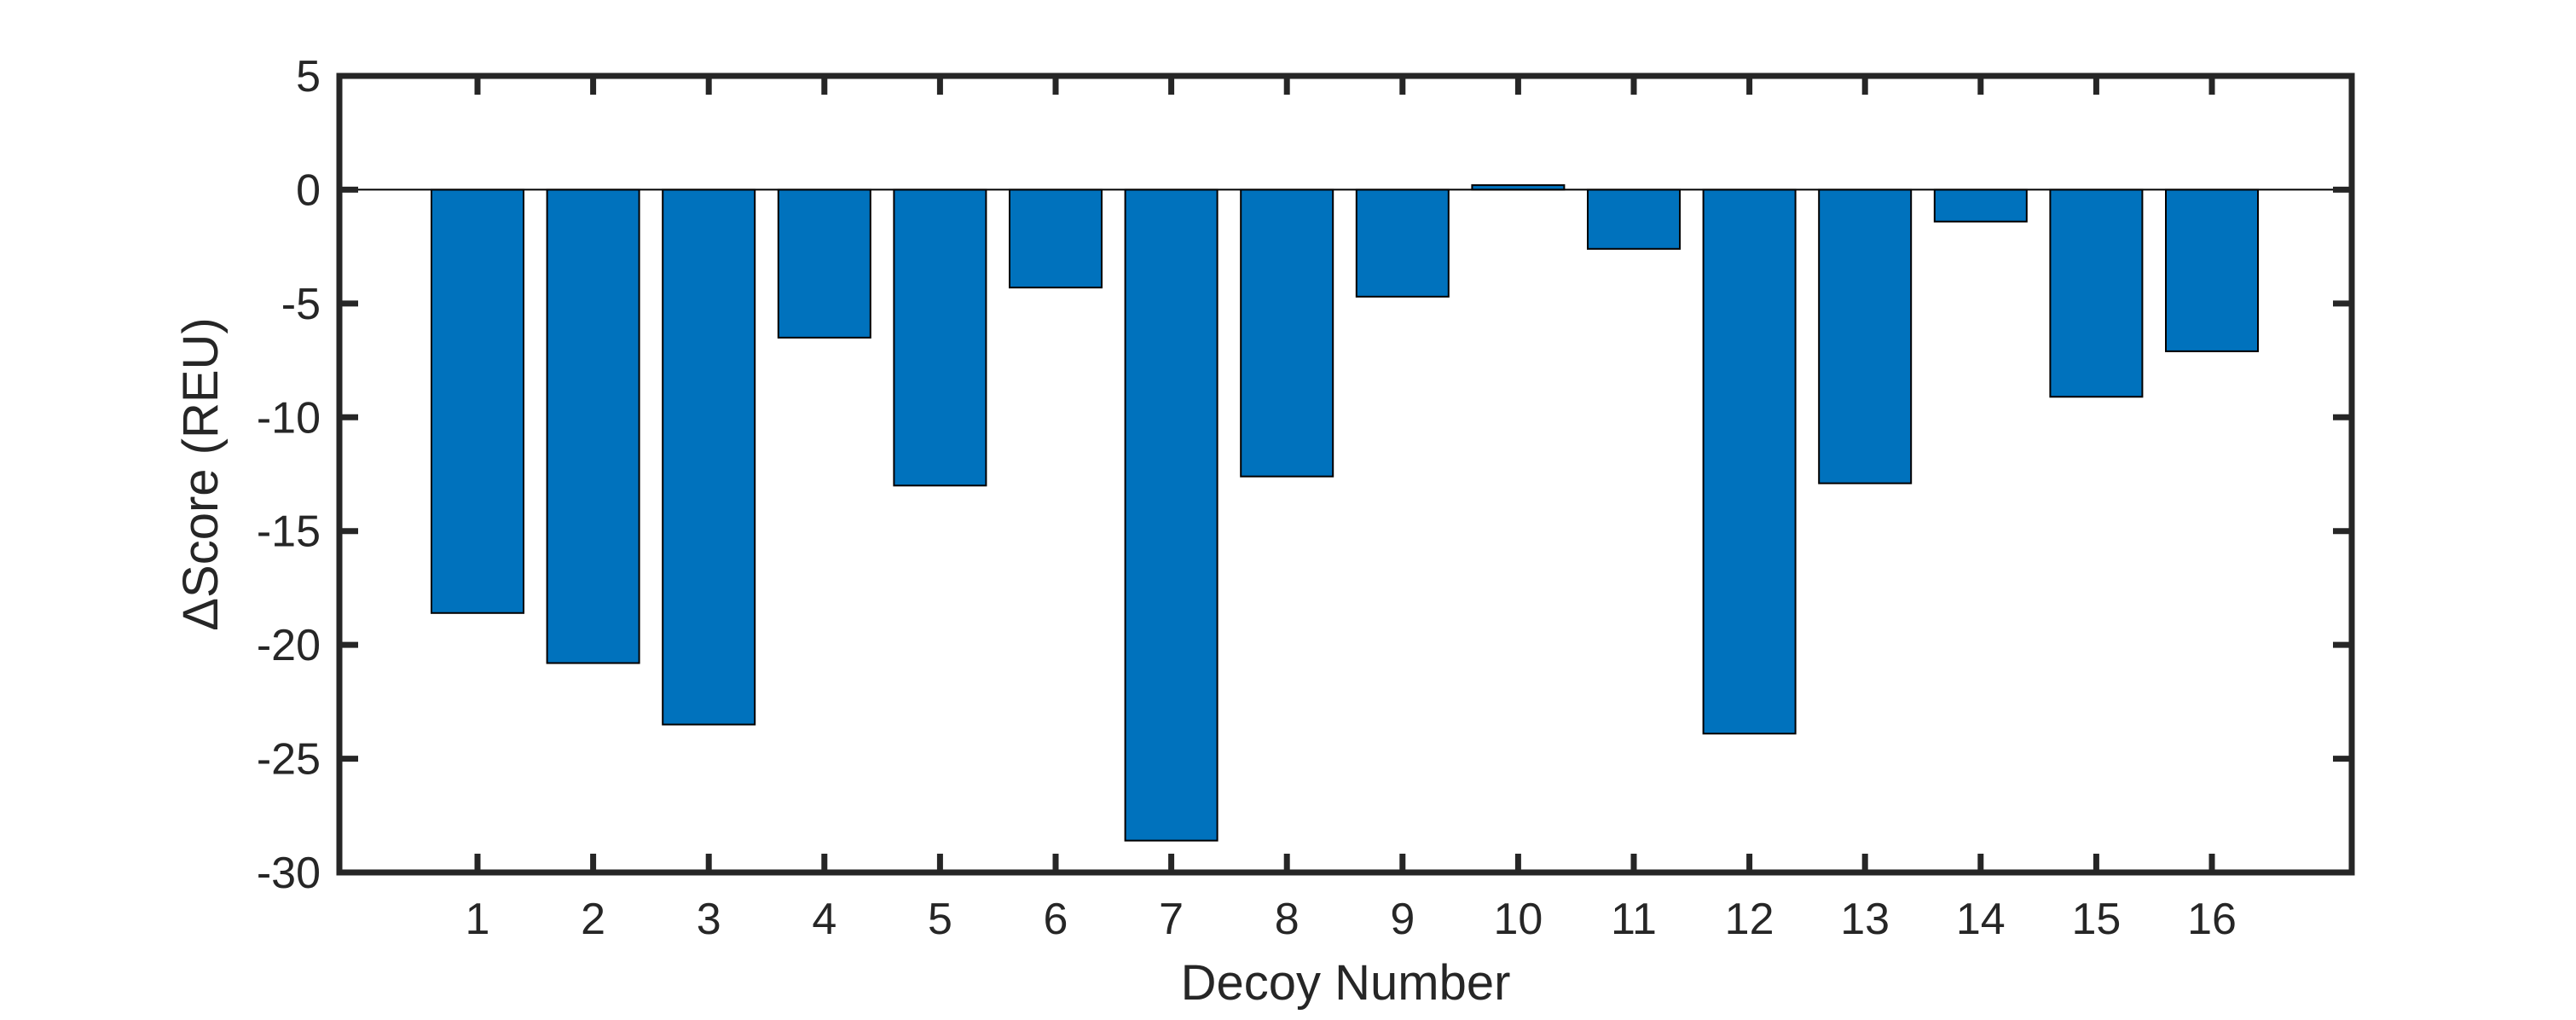 This screenshot has height=1020, width=2576. Describe the element at coordinates (1346, 983) in the screenshot. I see `x-axis-label: Decoy Number` at that location.